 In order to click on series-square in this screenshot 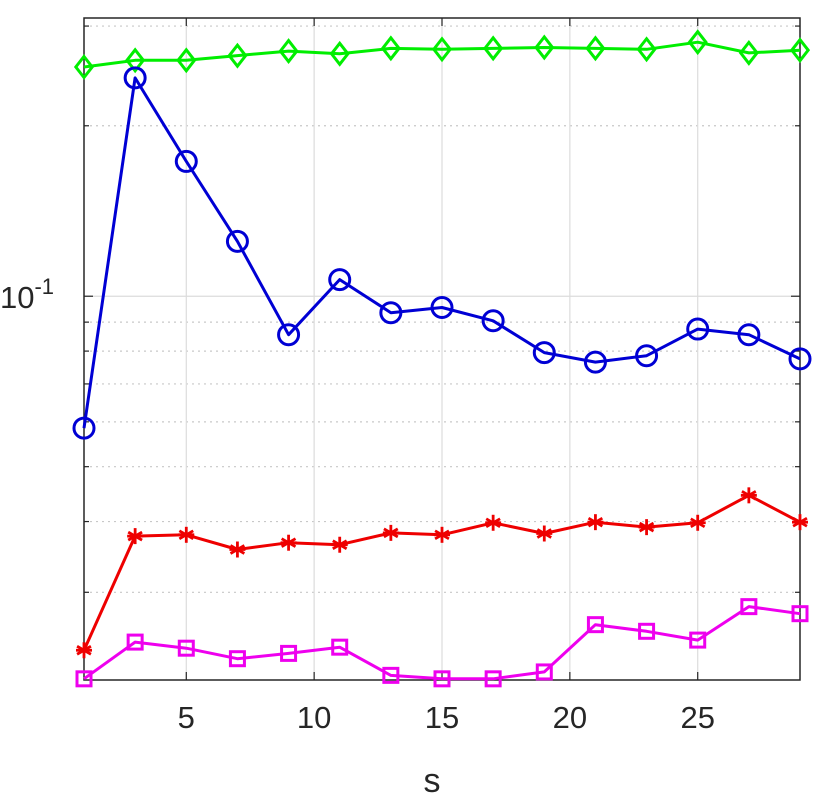, I will do `click(442, 643)`.